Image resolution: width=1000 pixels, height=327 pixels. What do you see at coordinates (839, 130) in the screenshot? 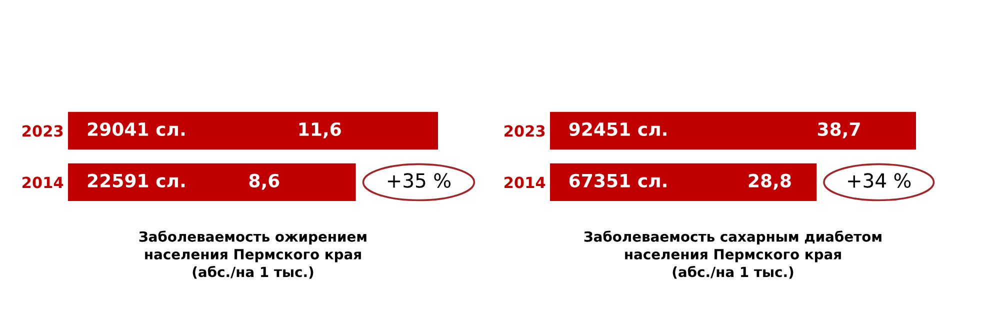
I see `annotation: 38,7` at bounding box center [839, 130].